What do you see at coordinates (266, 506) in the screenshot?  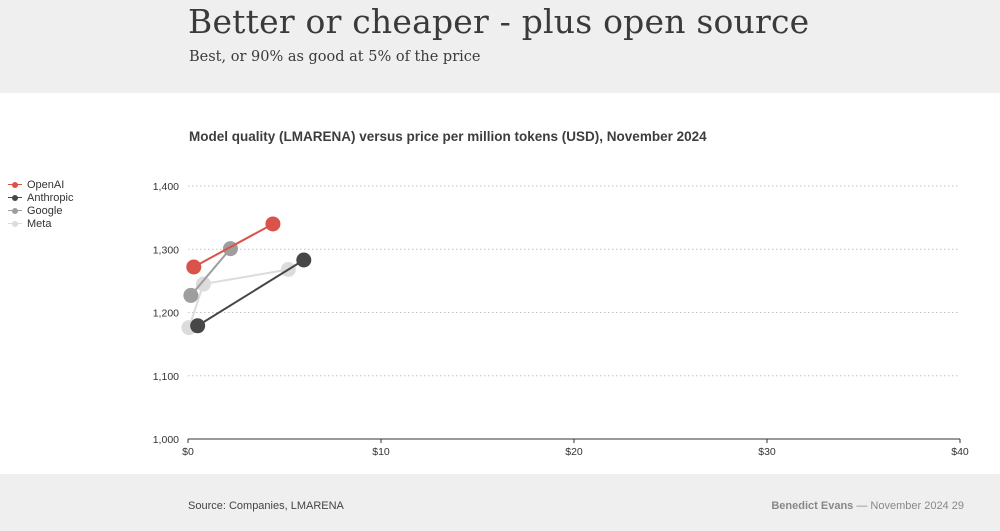 I see `source-note: Source: Companies, LMARENA` at bounding box center [266, 506].